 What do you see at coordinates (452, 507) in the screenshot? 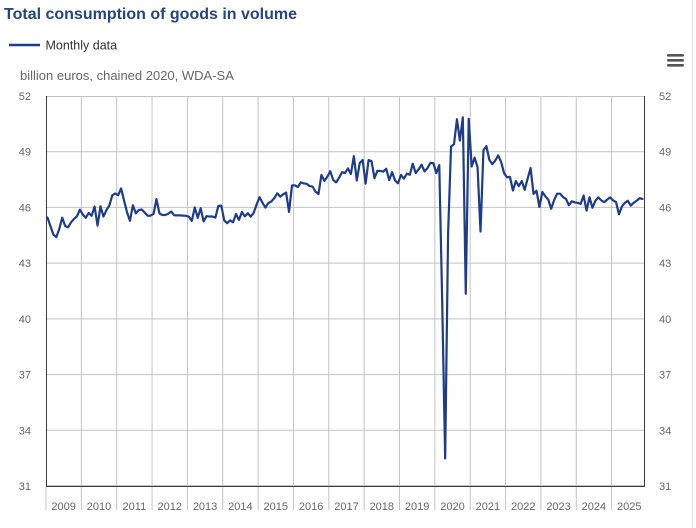
I see `svg-text: 2020` at bounding box center [452, 507].